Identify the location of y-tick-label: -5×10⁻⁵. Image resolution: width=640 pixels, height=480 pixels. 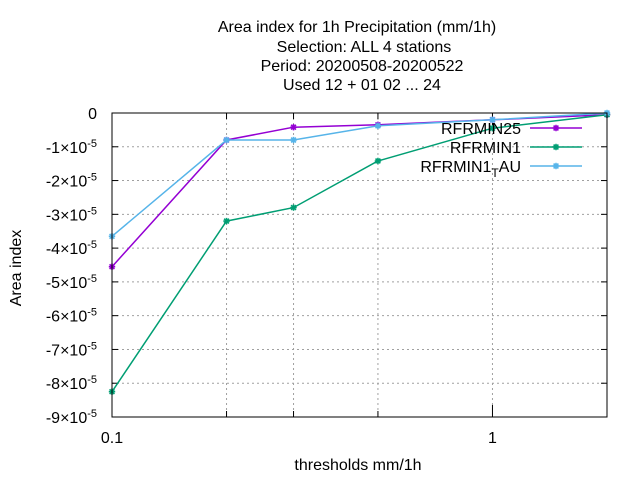
(71, 282).